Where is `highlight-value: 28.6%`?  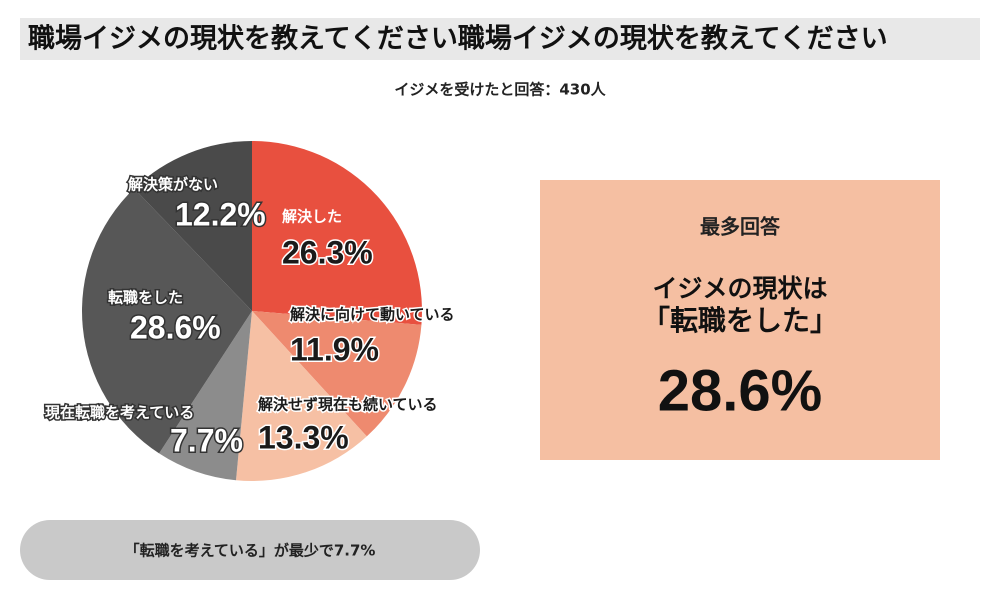 highlight-value: 28.6% is located at coordinates (740, 390).